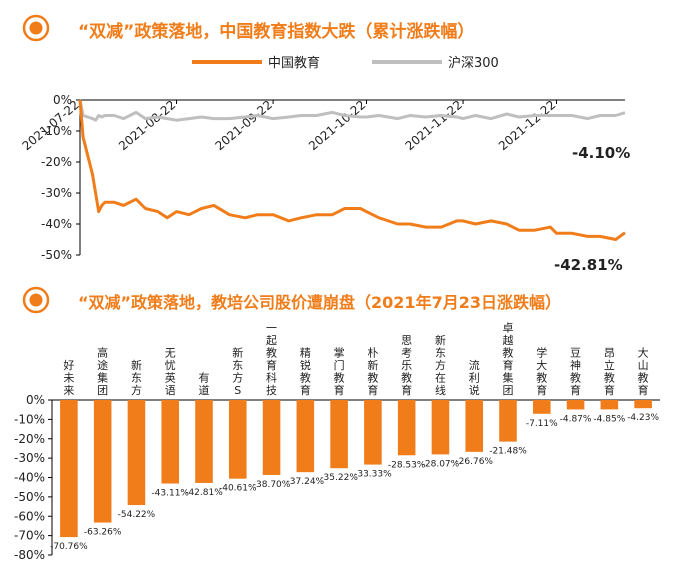 The width and height of the screenshot is (682, 574). Describe the element at coordinates (541, 372) in the screenshot. I see `category-label: 学大教育` at that location.